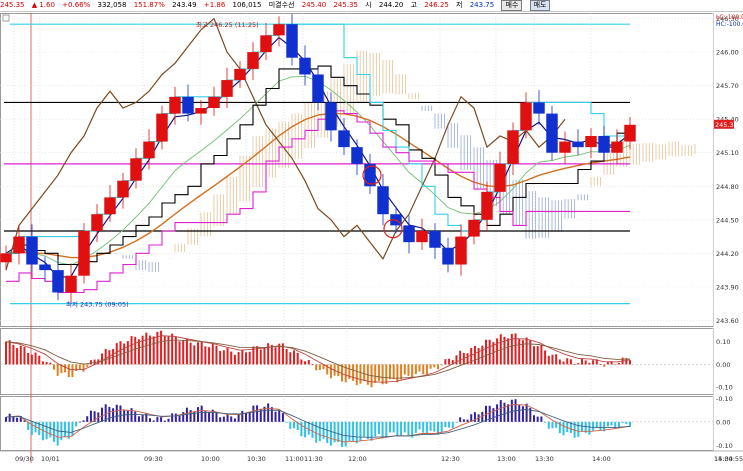 Image resolution: width=743 pixels, height=471 pixels. I want to click on x-tick-label: 11:30, so click(313, 459).